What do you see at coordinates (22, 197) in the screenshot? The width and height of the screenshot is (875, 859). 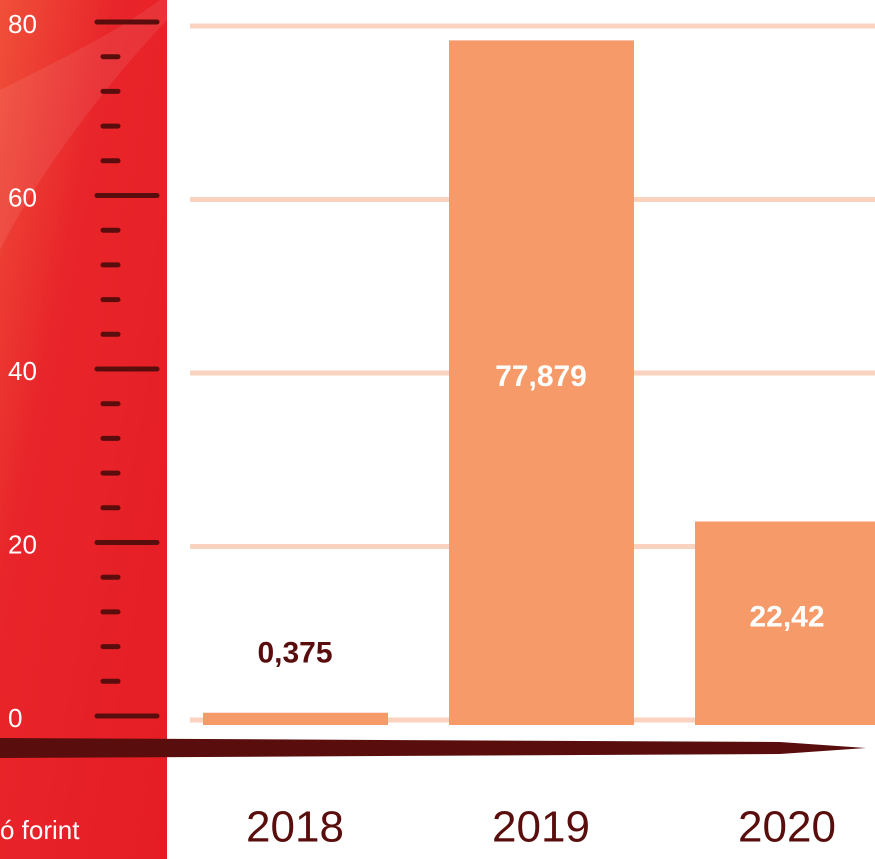 I see `y-tick-label: 60` at bounding box center [22, 197].